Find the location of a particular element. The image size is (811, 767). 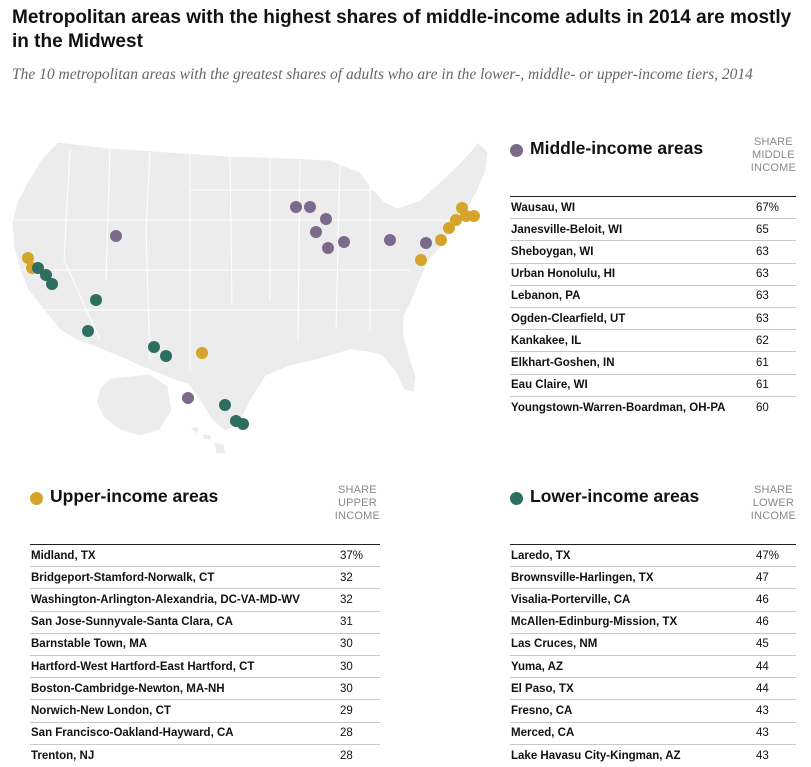

metro-name: Laredo, TX is located at coordinates (629, 555).